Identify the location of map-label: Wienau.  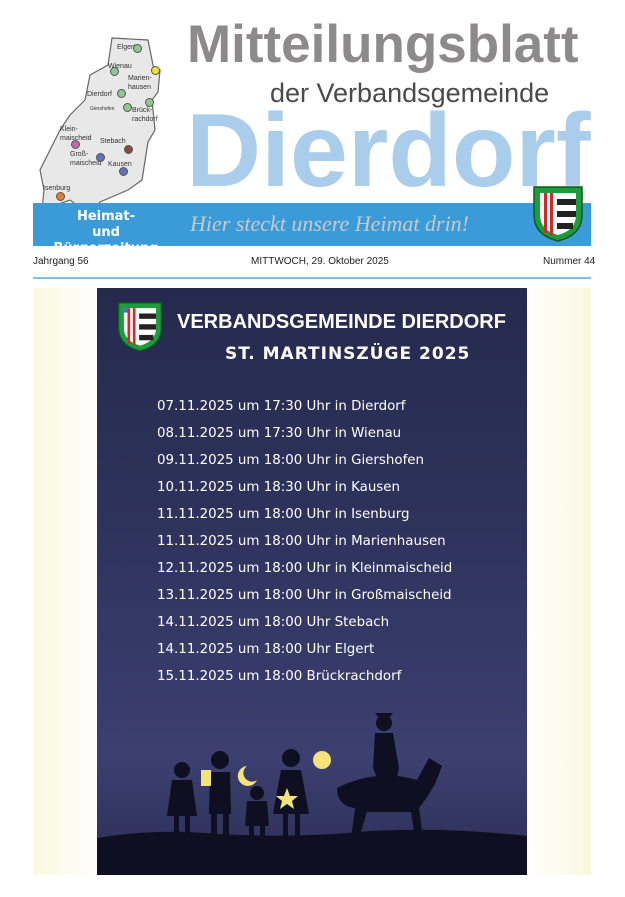
(120, 66).